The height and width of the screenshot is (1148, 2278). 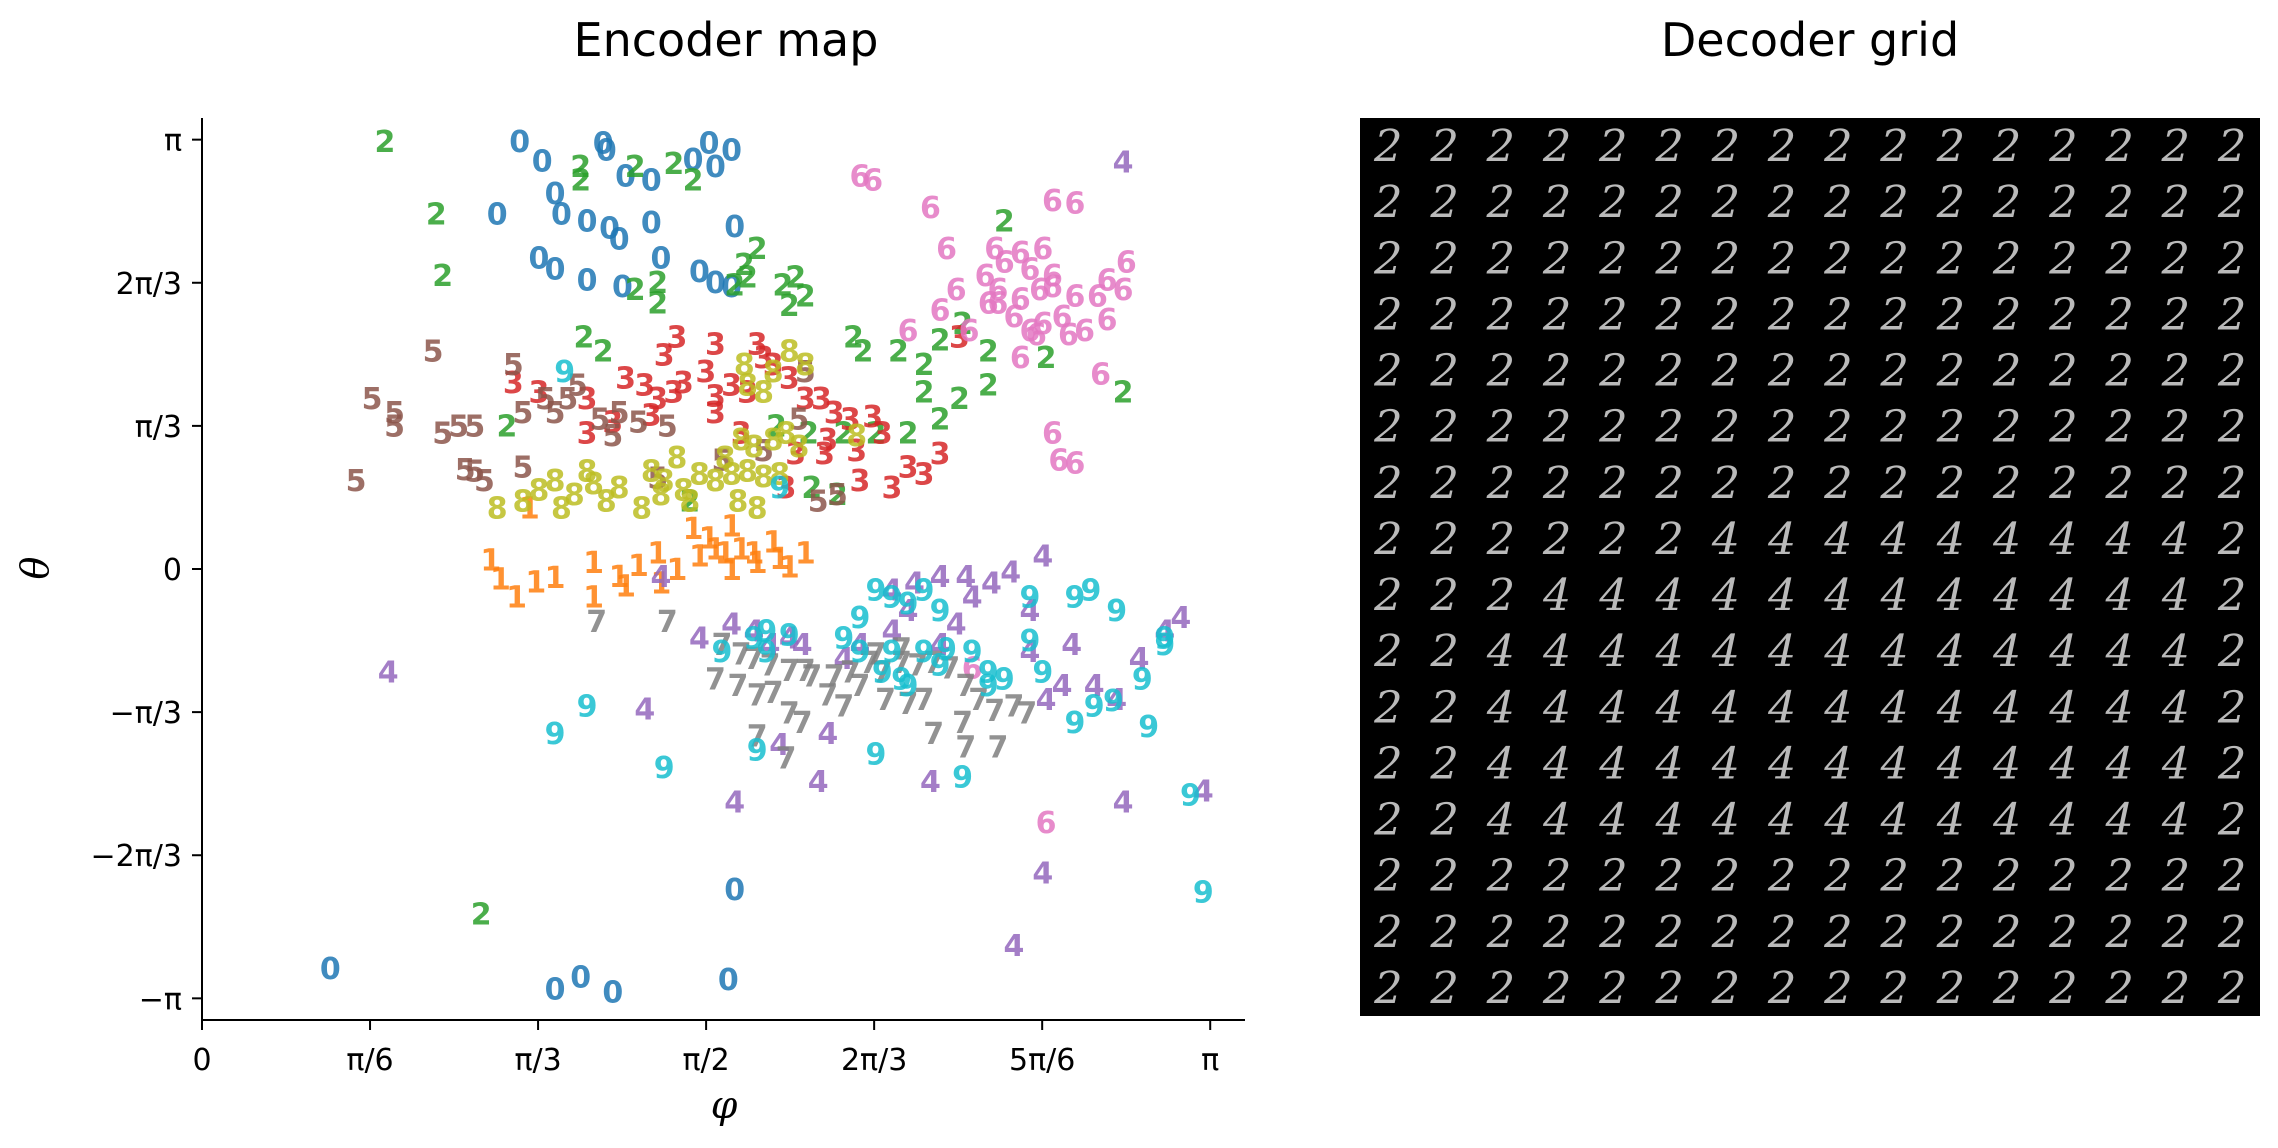 What do you see at coordinates (369, 1060) in the screenshot?
I see `x-tick-label: π/6` at bounding box center [369, 1060].